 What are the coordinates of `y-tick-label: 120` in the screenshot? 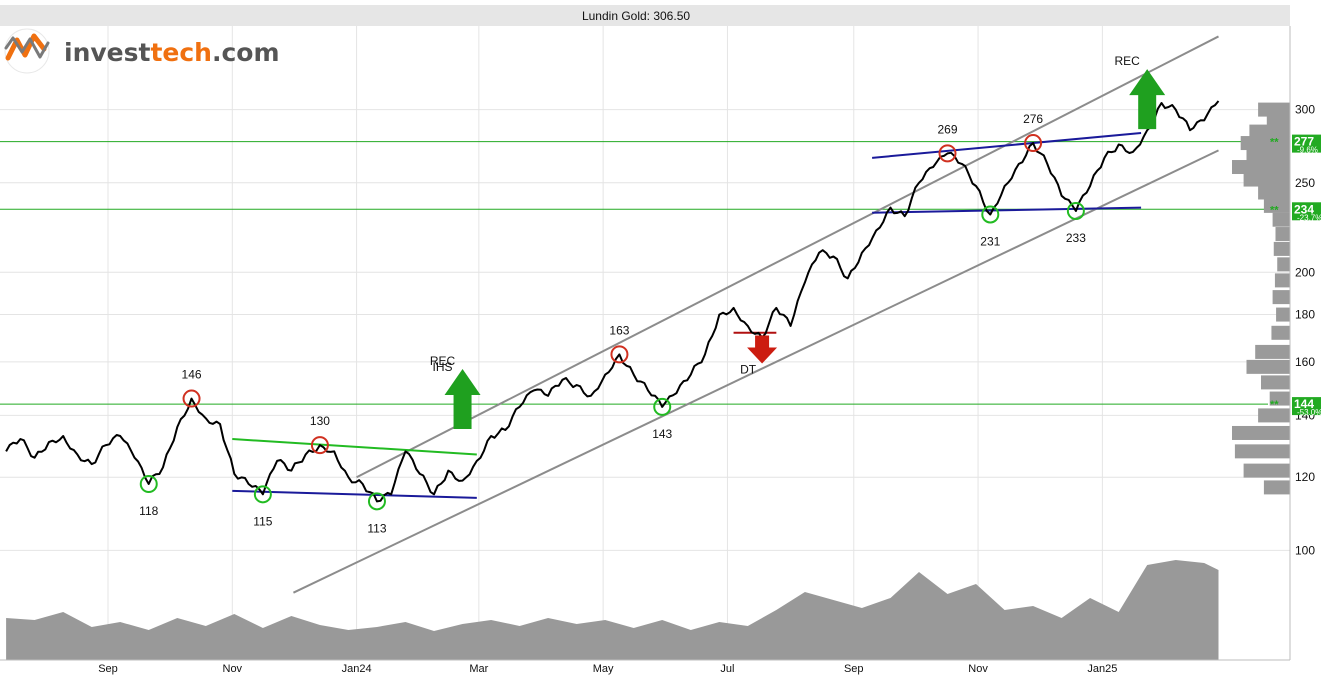 It's located at (1305, 477).